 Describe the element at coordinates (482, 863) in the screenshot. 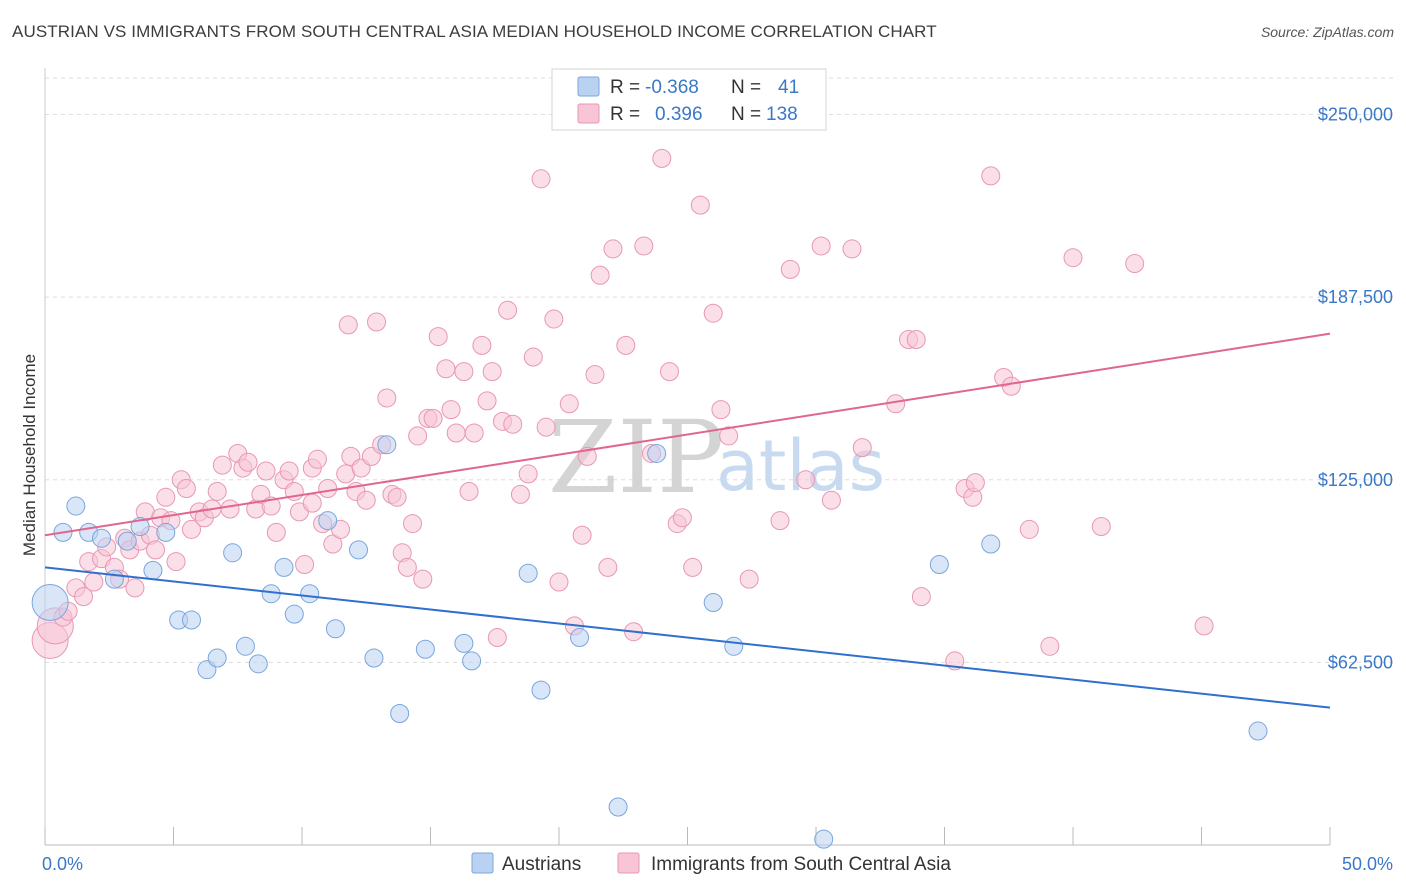

I see `bottom-legend-swatch-austrians` at that location.